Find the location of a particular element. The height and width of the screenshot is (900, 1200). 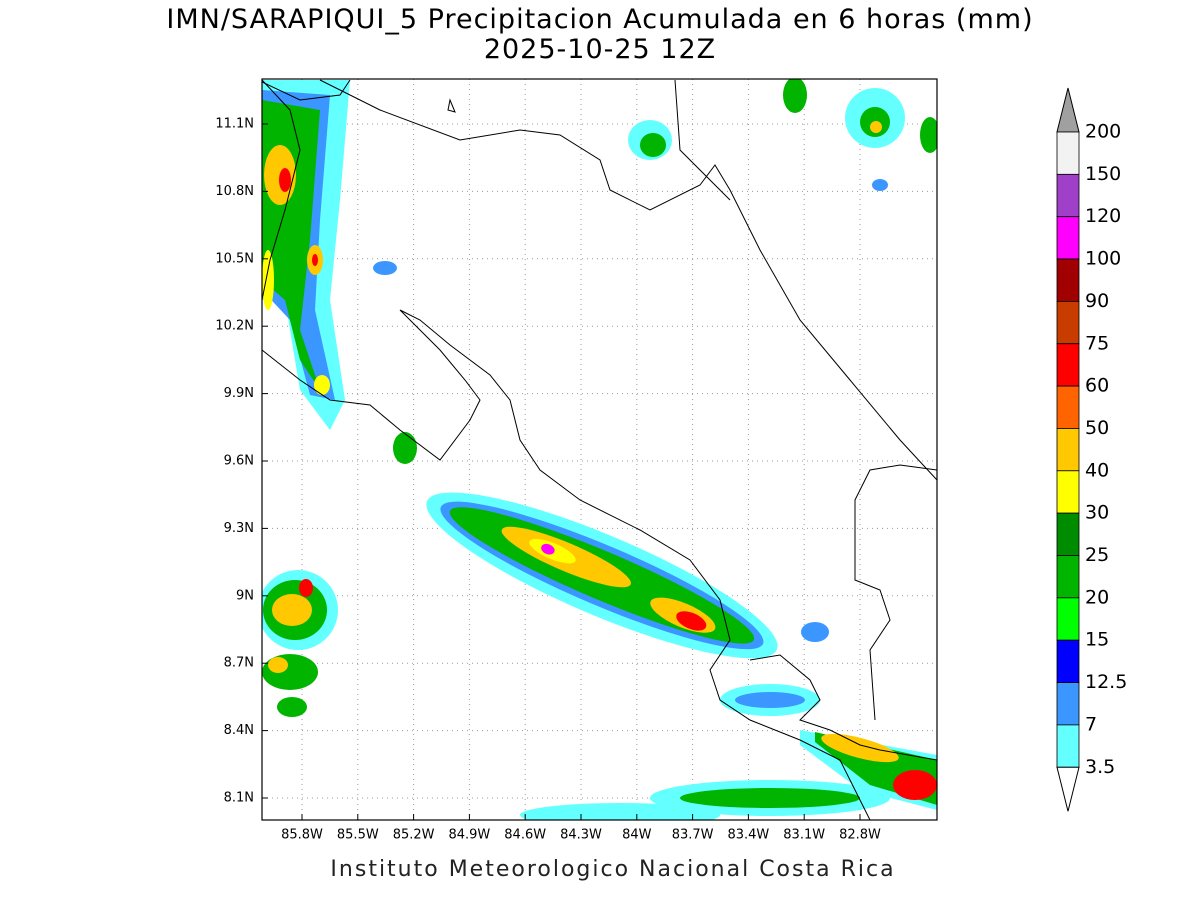

y-tick-label: 8.4N is located at coordinates (239, 730).